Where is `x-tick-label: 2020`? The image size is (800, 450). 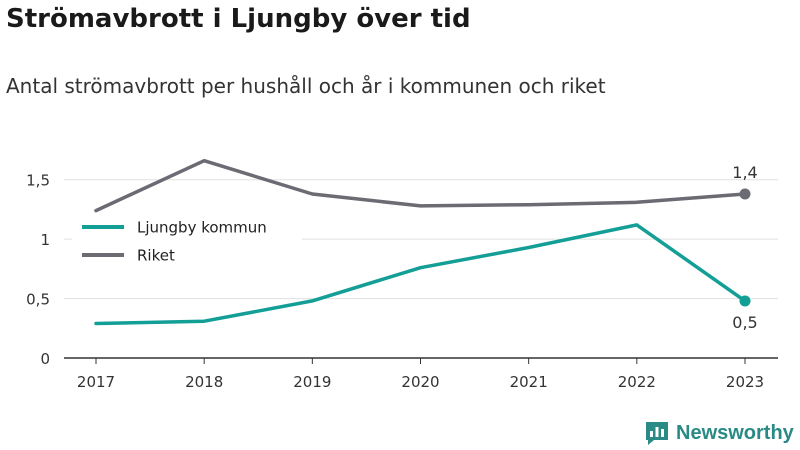
x-tick-label: 2020 is located at coordinates (420, 382).